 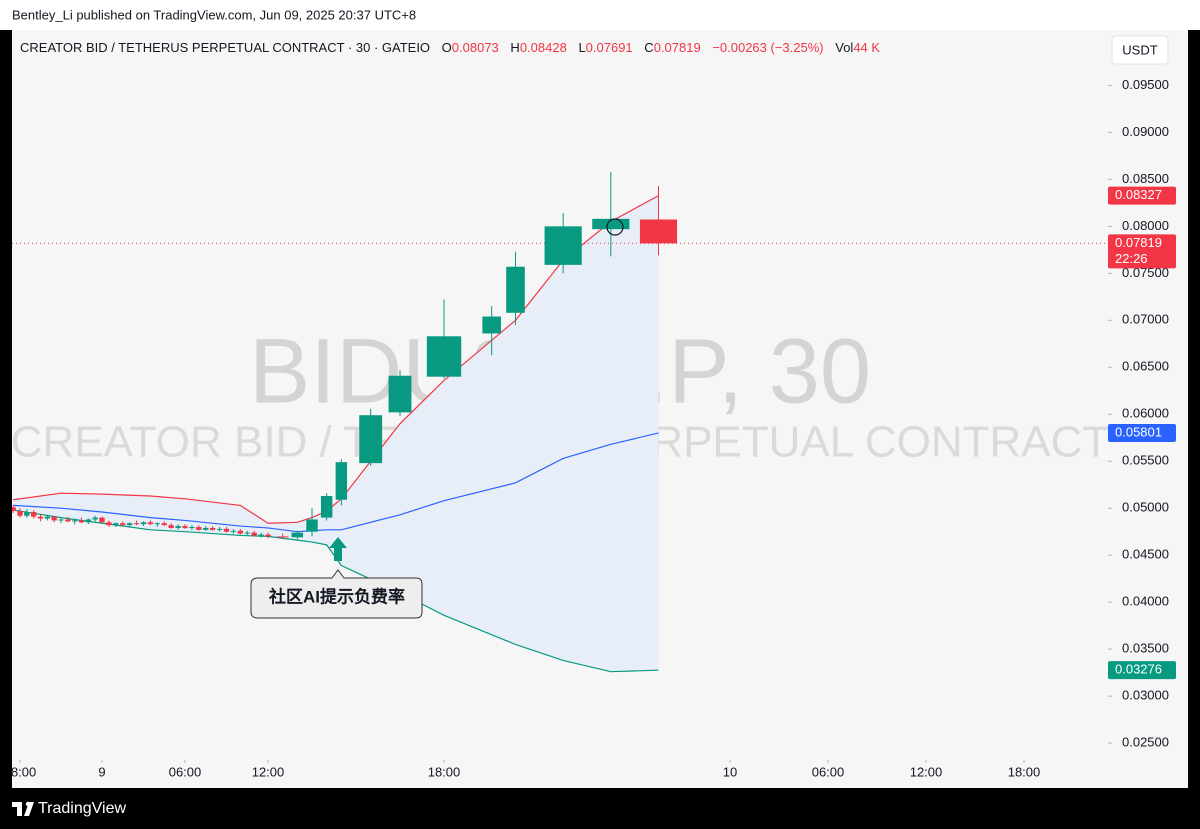 I want to click on currency-box, so click(x=1140, y=50).